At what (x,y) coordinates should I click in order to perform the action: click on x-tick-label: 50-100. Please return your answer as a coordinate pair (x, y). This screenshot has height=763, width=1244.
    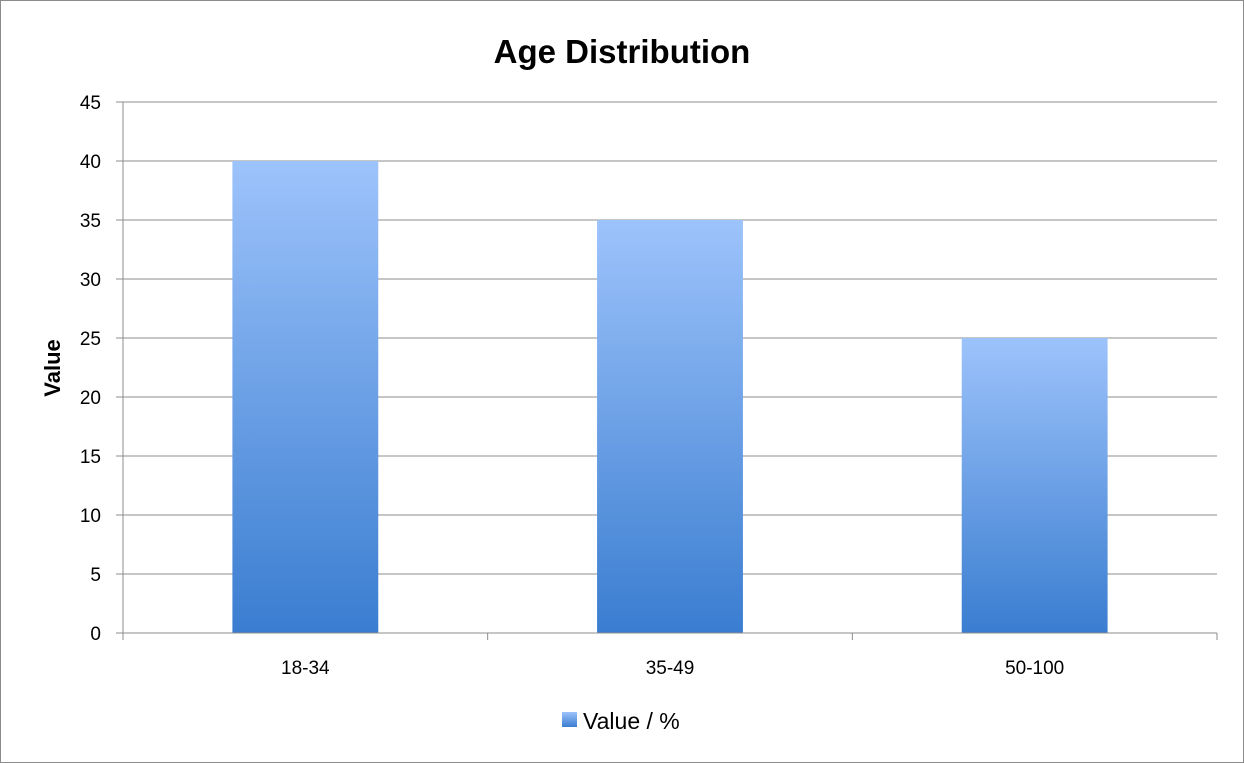
    Looking at the image, I should click on (1034, 668).